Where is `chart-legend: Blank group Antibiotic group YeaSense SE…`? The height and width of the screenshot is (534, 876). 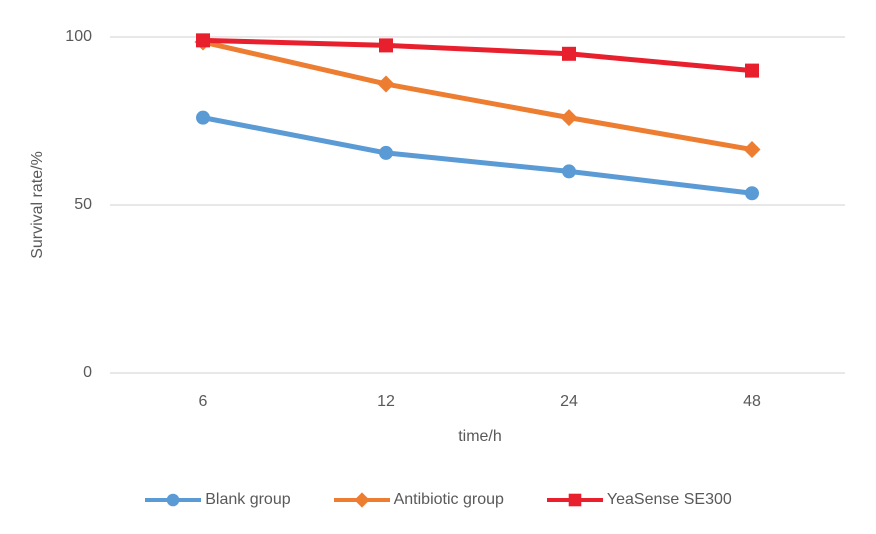
chart-legend: Blank group Antibiotic group YeaSense SE… is located at coordinates (438, 500).